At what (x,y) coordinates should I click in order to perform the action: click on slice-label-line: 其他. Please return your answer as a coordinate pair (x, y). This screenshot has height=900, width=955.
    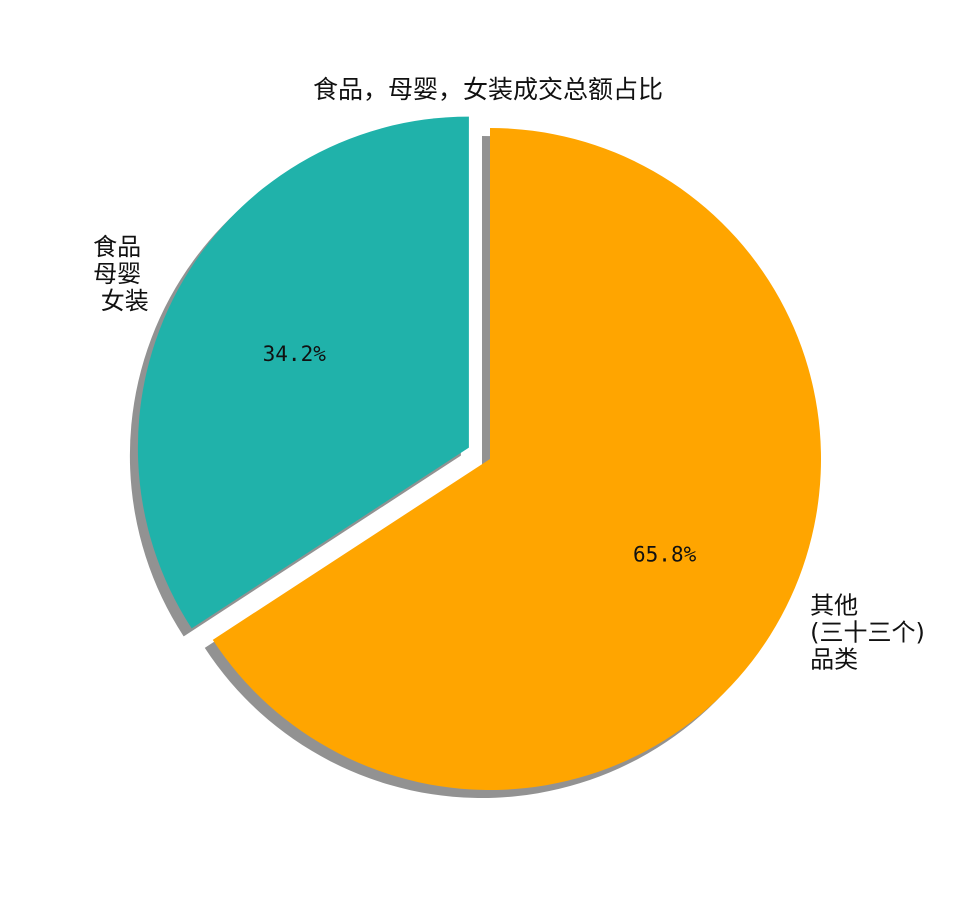
    Looking at the image, I should click on (834, 605).